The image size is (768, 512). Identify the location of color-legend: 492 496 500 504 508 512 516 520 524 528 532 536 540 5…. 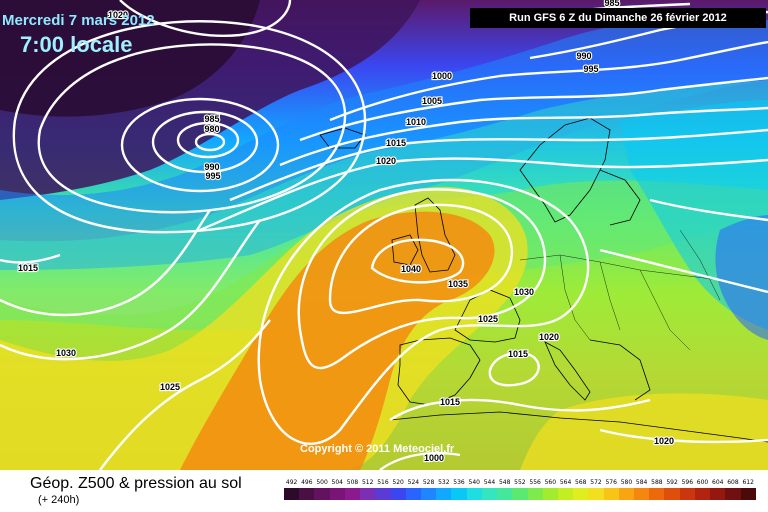
(520, 489).